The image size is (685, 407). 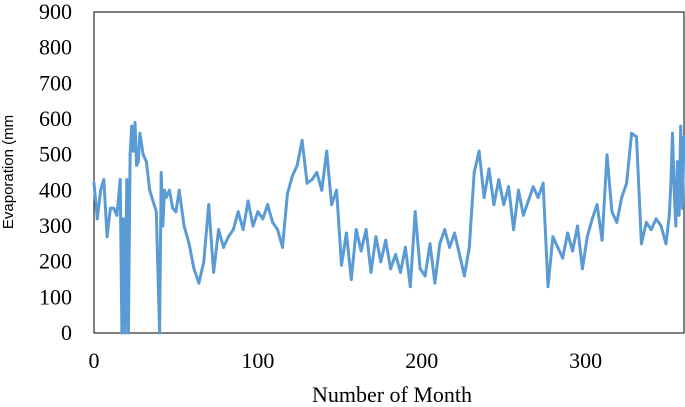 I want to click on y-tick-label: 0, so click(x=66, y=332).